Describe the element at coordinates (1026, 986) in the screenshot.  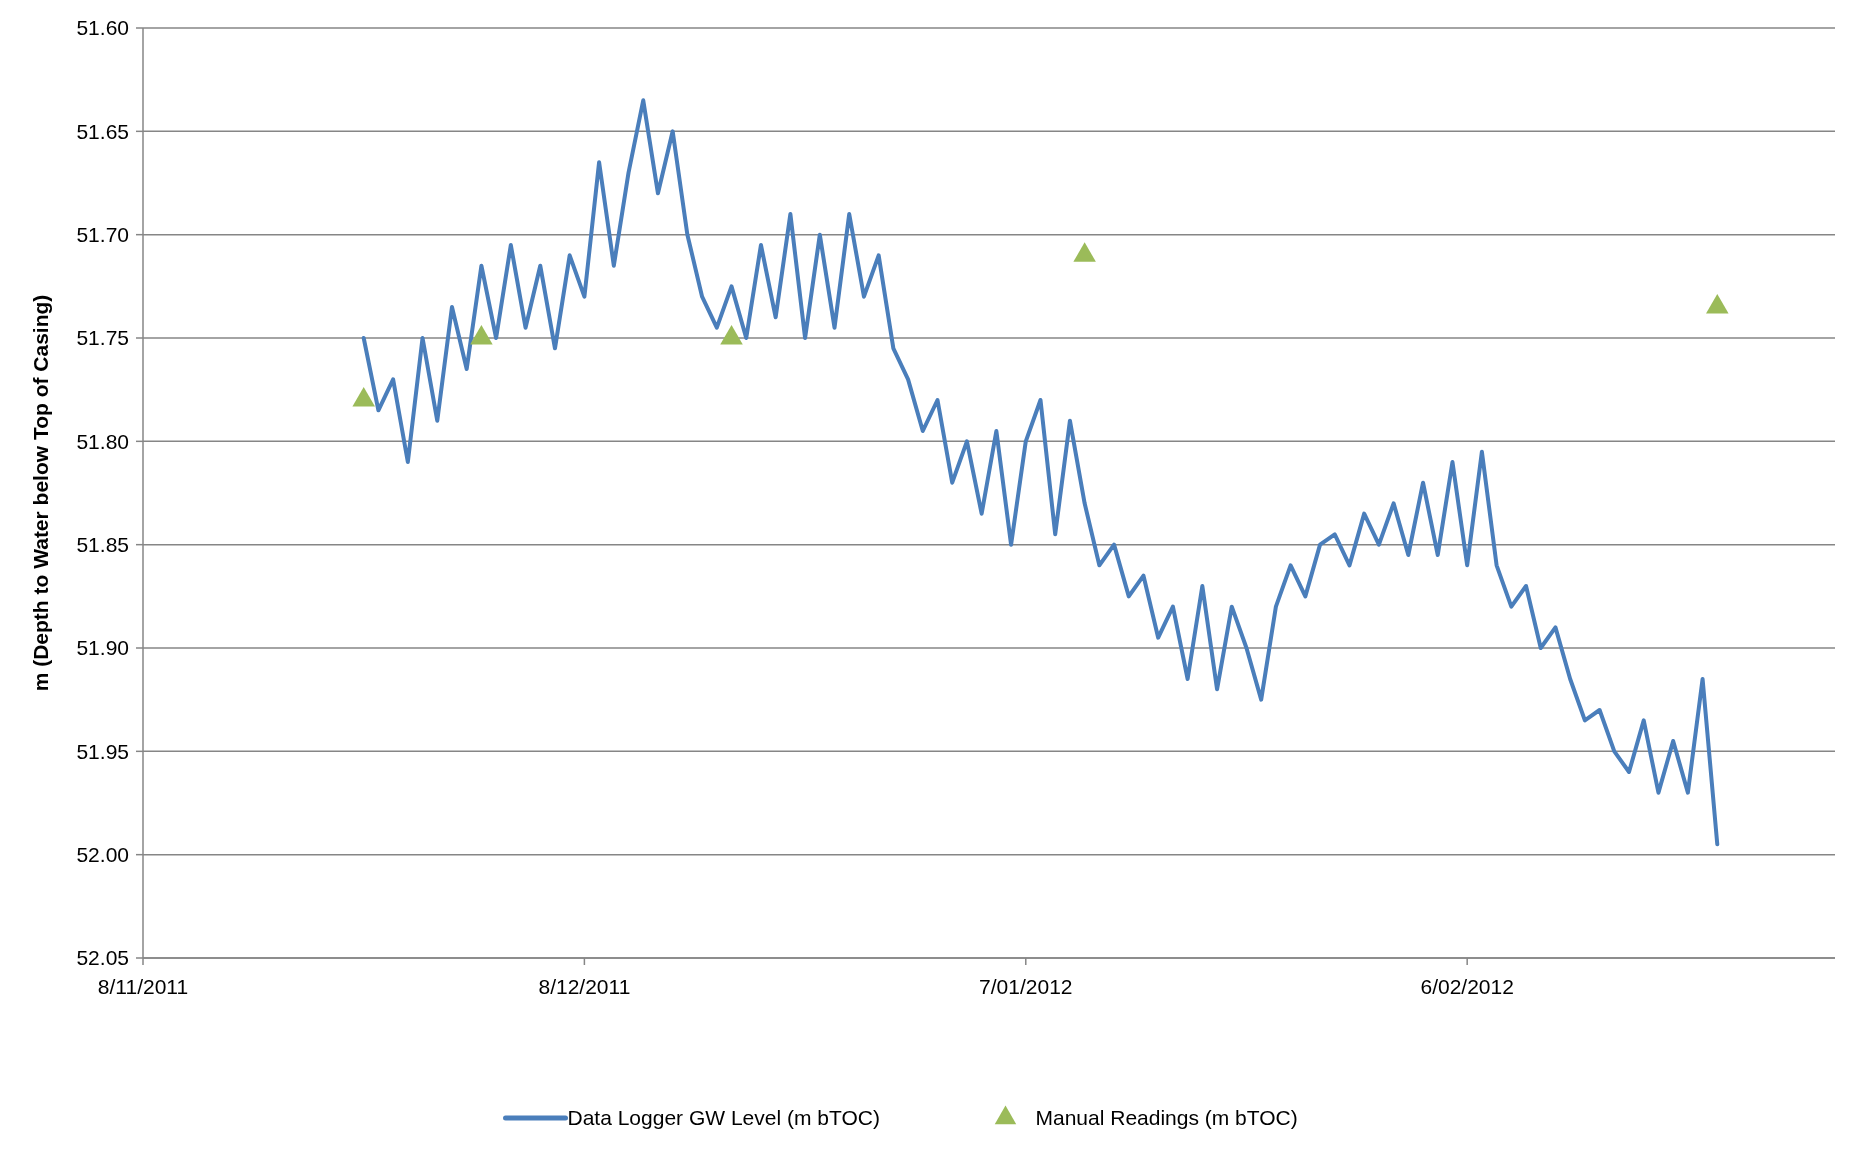
I see `x-tick-label: 7/01/2012` at that location.